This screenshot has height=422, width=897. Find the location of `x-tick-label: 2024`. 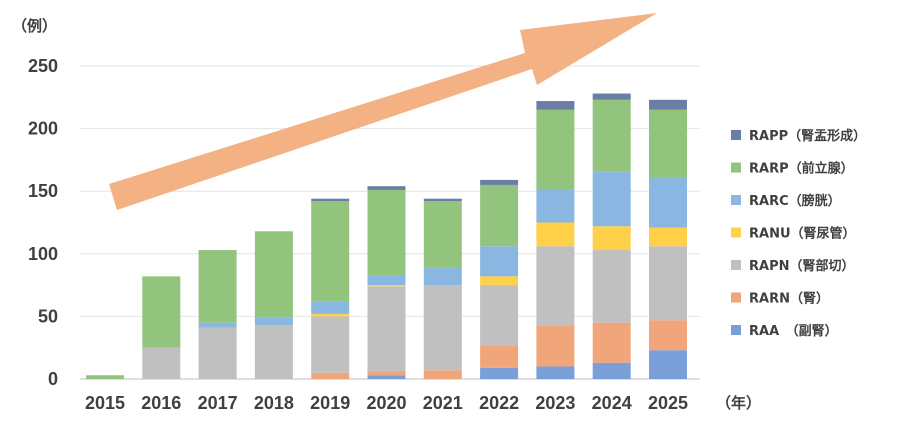

x-tick-label: 2024 is located at coordinates (612, 403).